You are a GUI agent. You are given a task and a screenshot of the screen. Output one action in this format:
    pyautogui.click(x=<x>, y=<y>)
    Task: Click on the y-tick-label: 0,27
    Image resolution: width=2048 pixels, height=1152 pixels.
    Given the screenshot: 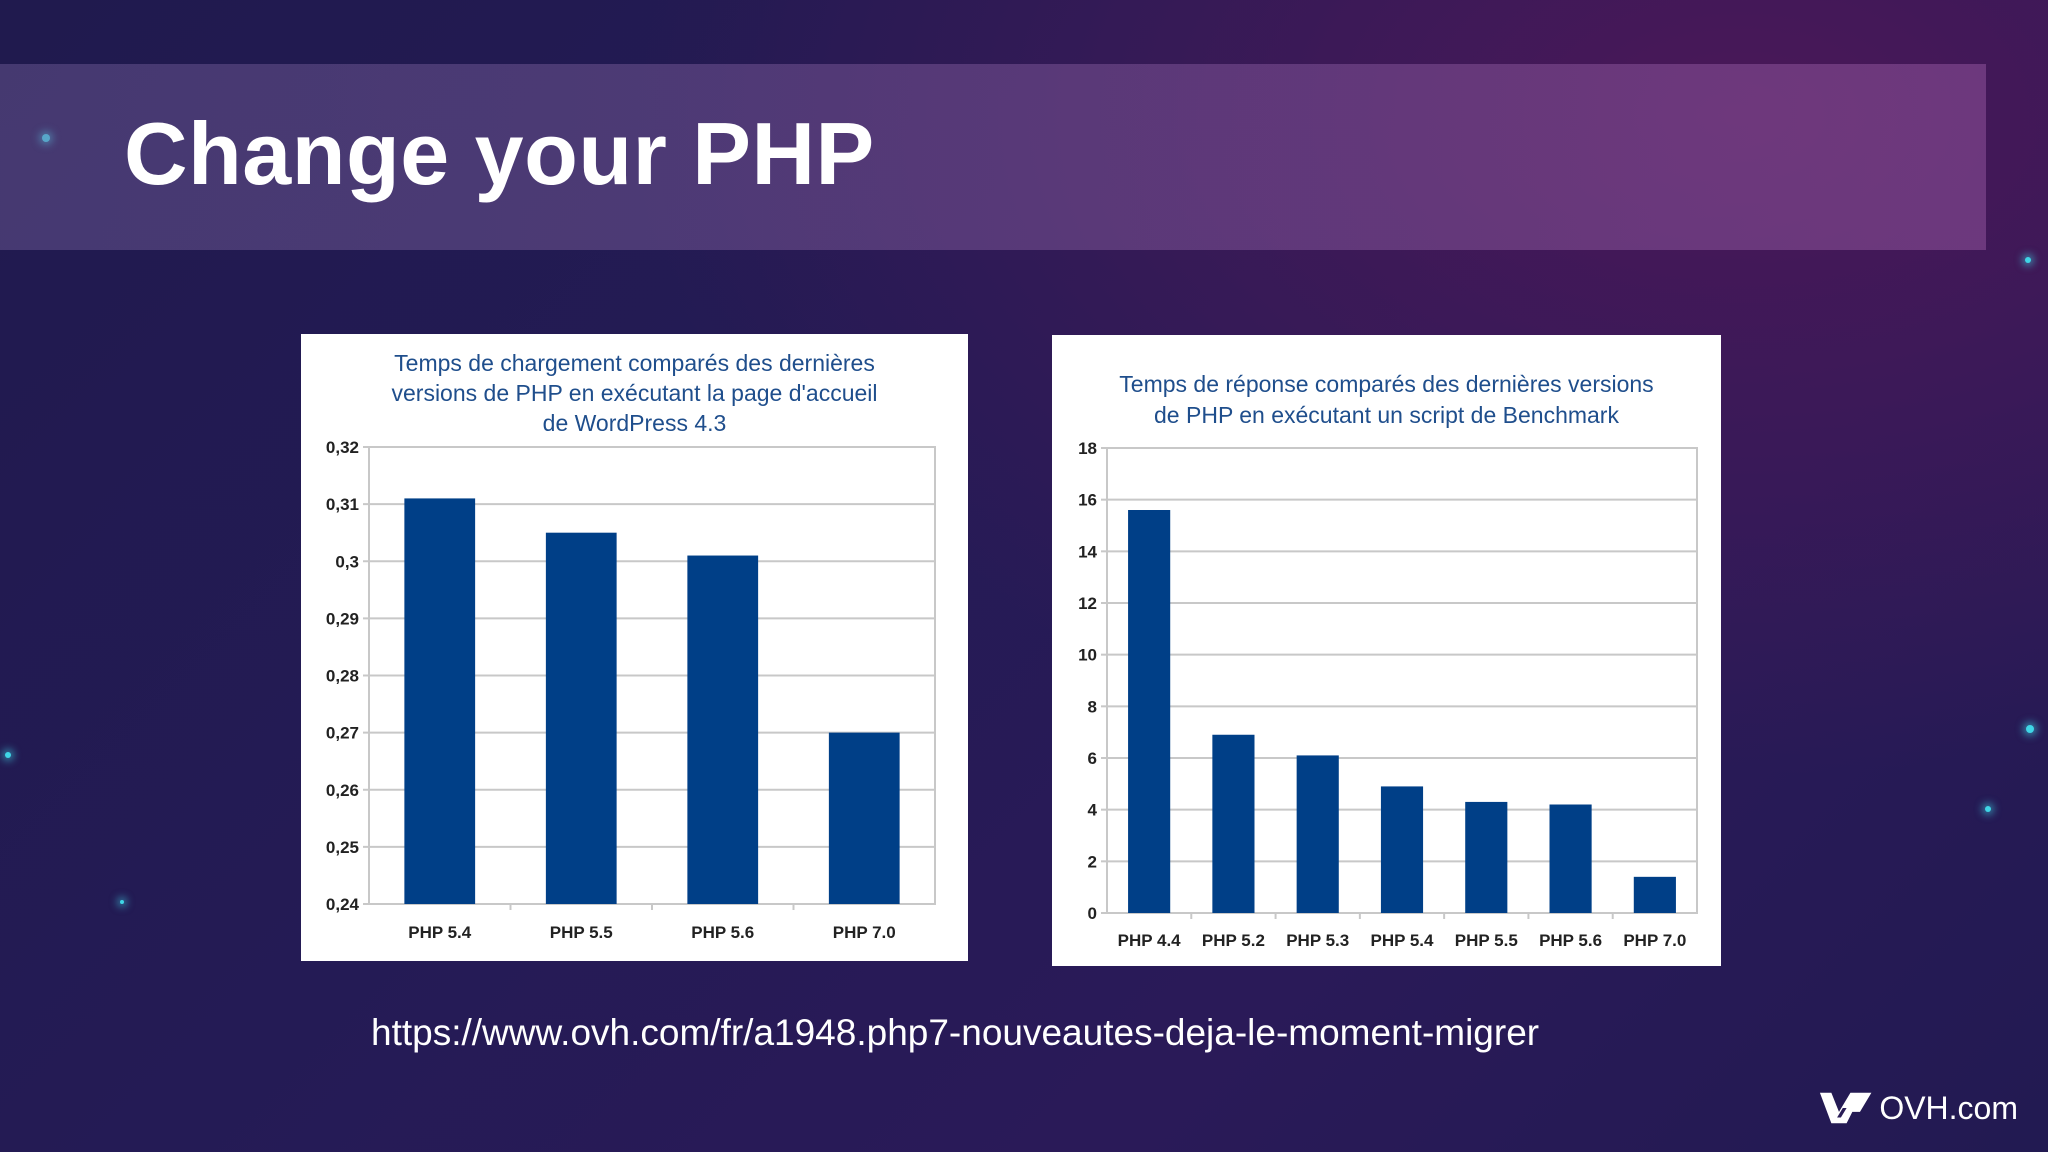 What is the action you would take?
    pyautogui.click(x=342, y=733)
    